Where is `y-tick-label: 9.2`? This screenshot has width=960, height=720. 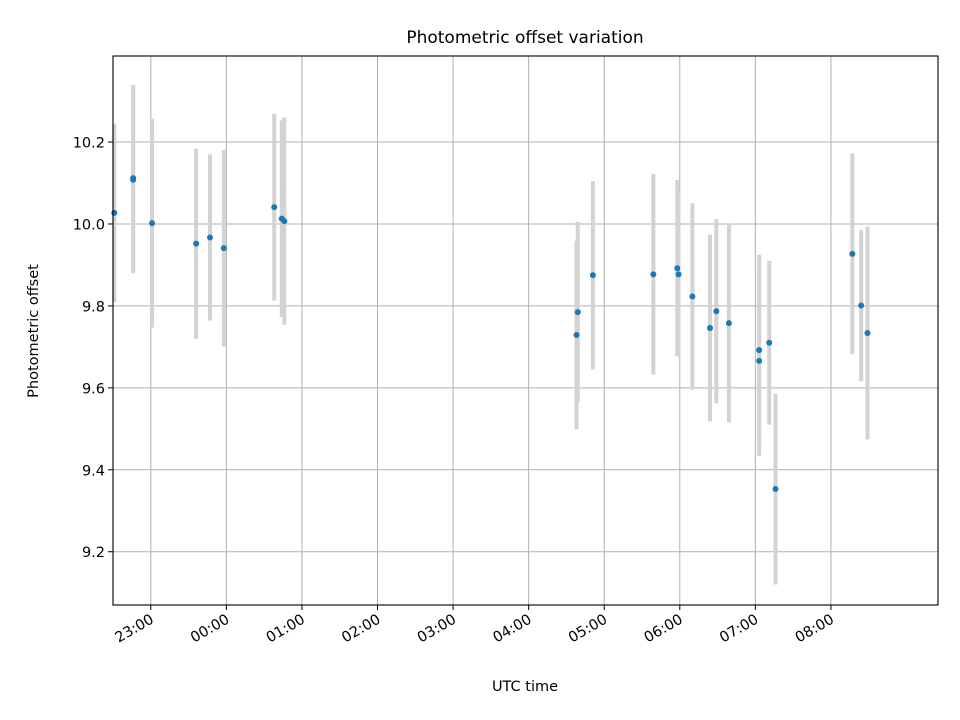 y-tick-label: 9.2 is located at coordinates (93, 553).